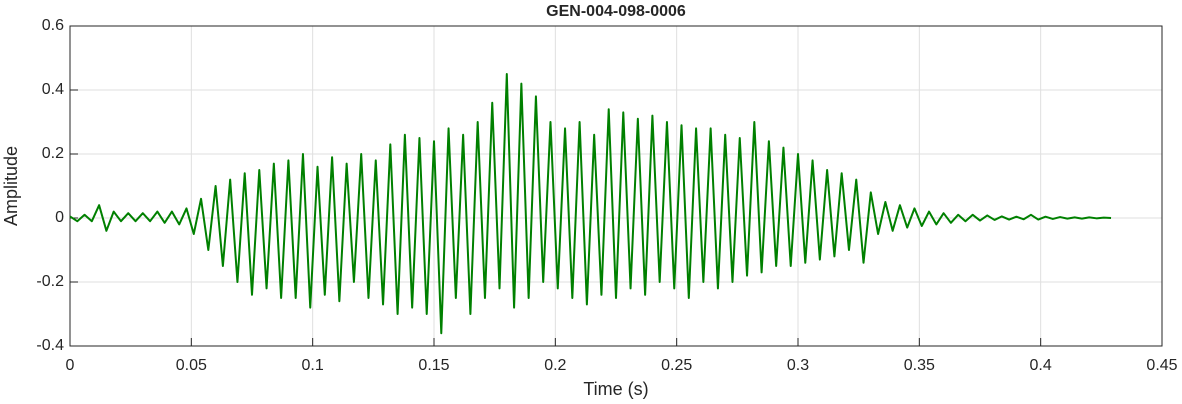  I want to click on x-tick-label: 0.25, so click(676, 365).